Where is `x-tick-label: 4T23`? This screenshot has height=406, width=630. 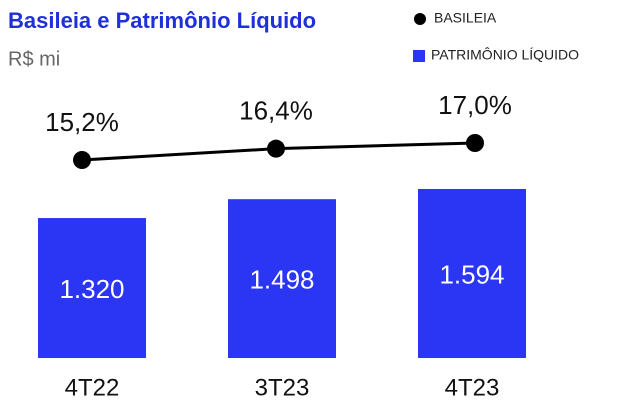
x-tick-label: 4T23 is located at coordinates (472, 387).